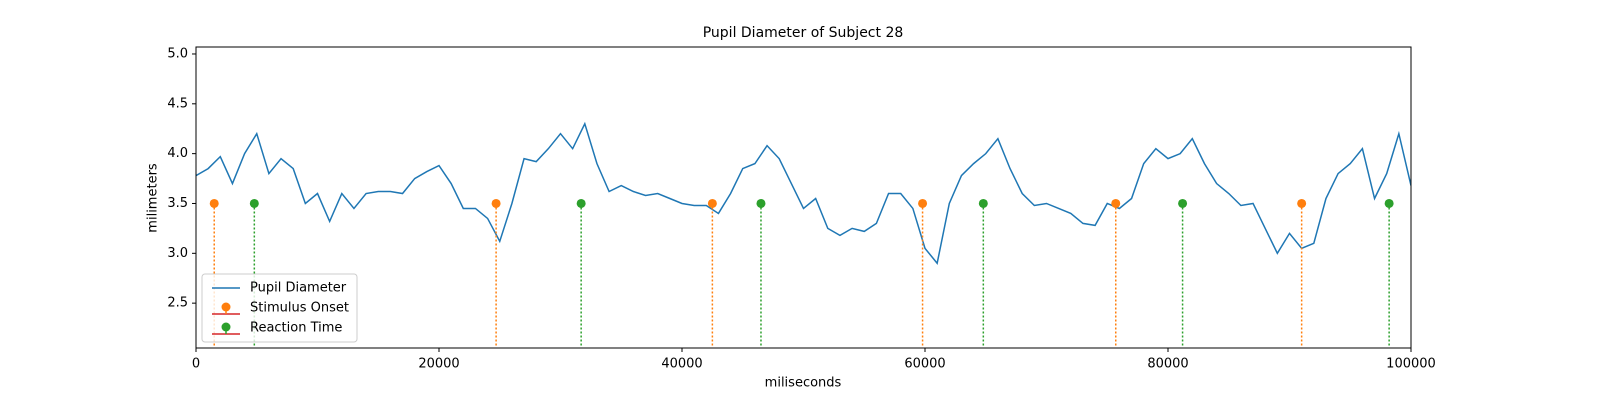 This screenshot has height=400, width=1600. Describe the element at coordinates (299, 308) in the screenshot. I see `legend-label: Stimulus Onset` at that location.